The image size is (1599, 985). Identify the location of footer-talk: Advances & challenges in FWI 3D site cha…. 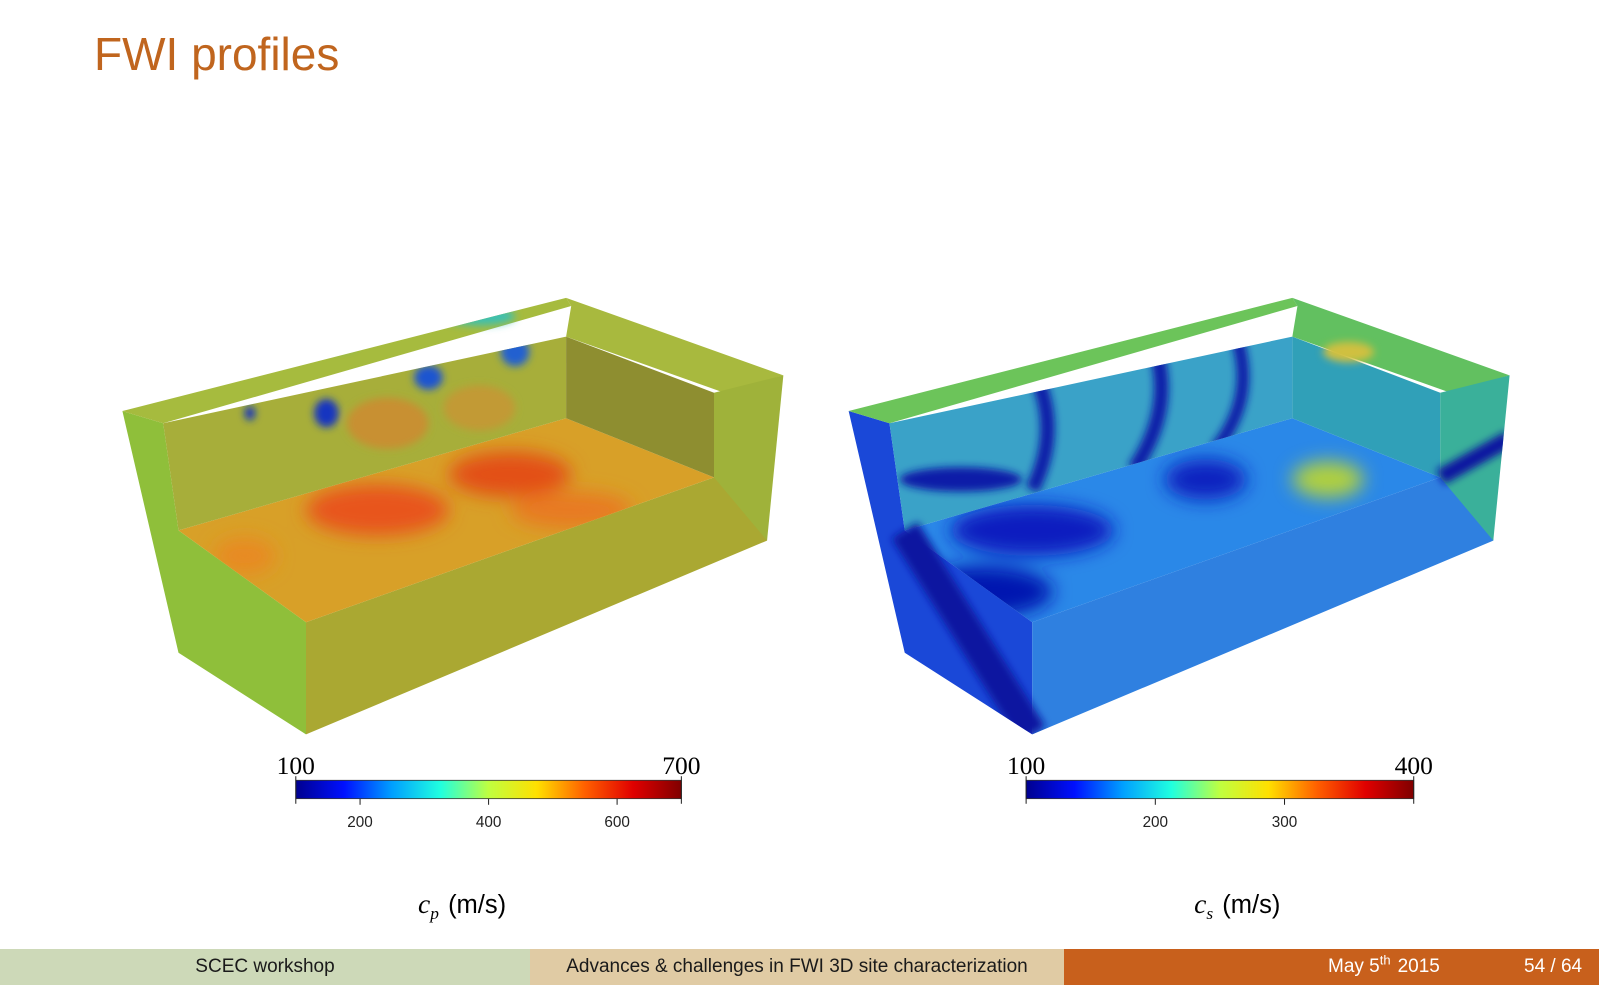
(797, 967).